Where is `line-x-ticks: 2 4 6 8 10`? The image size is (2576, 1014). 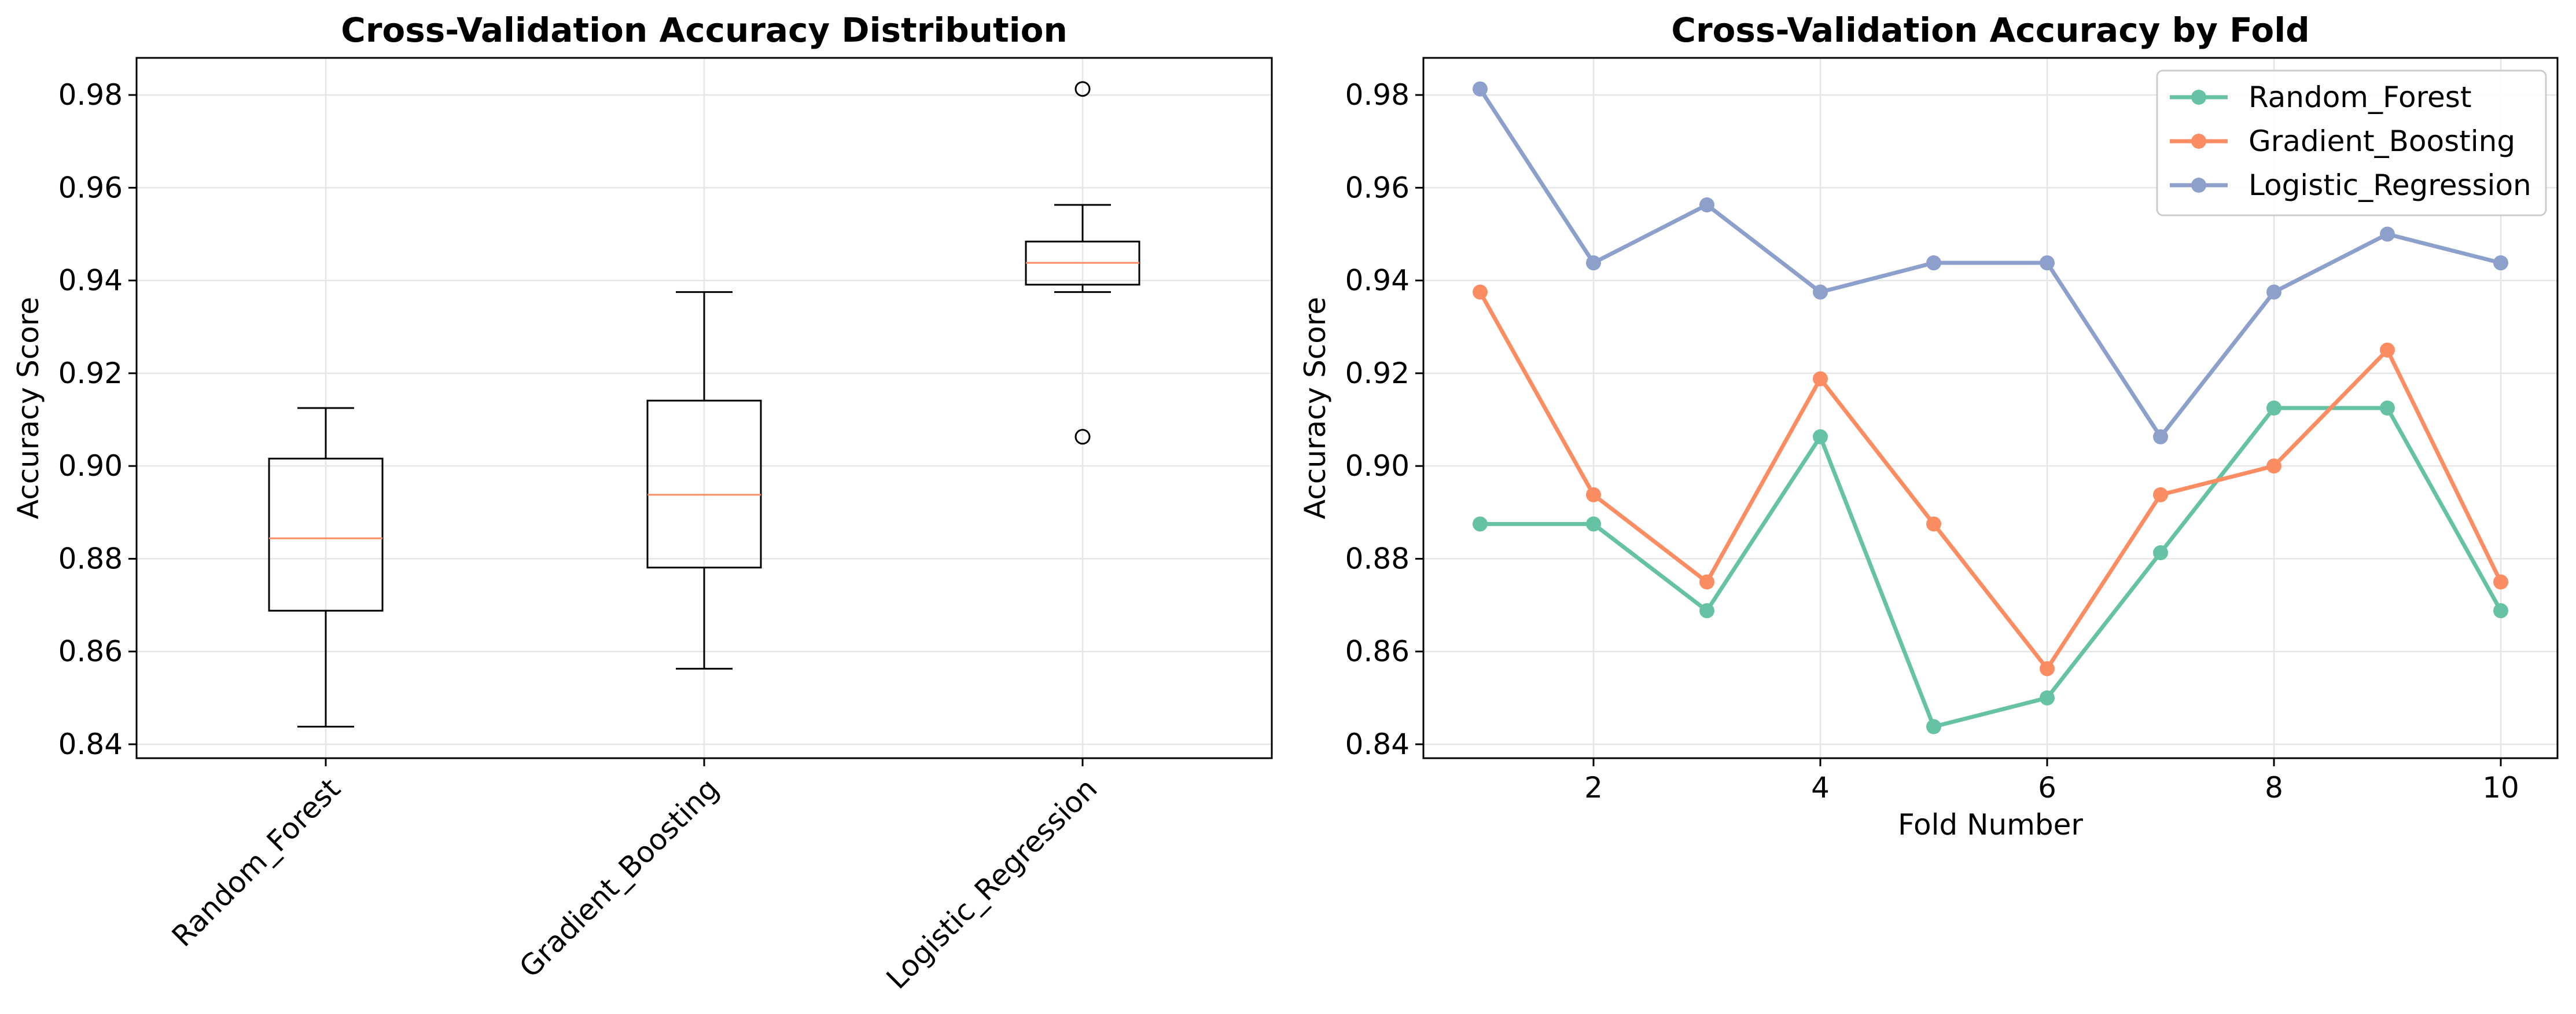 line-x-ticks: 2 4 6 8 10 is located at coordinates (2051, 781).